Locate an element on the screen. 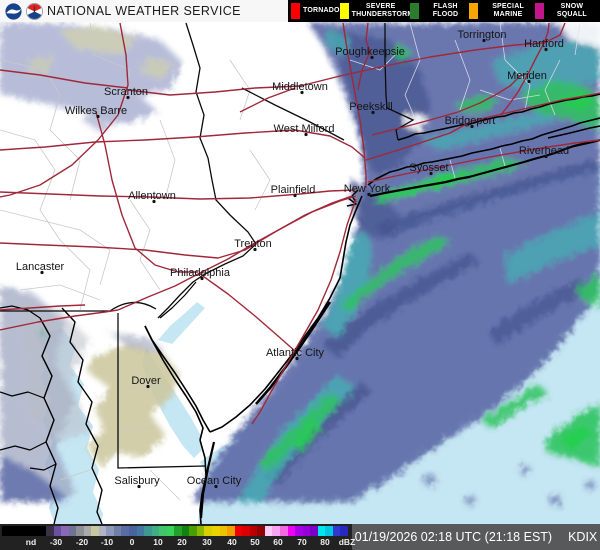 This screenshot has width=600, height=550. colorbar-tick: 20 is located at coordinates (182, 542).